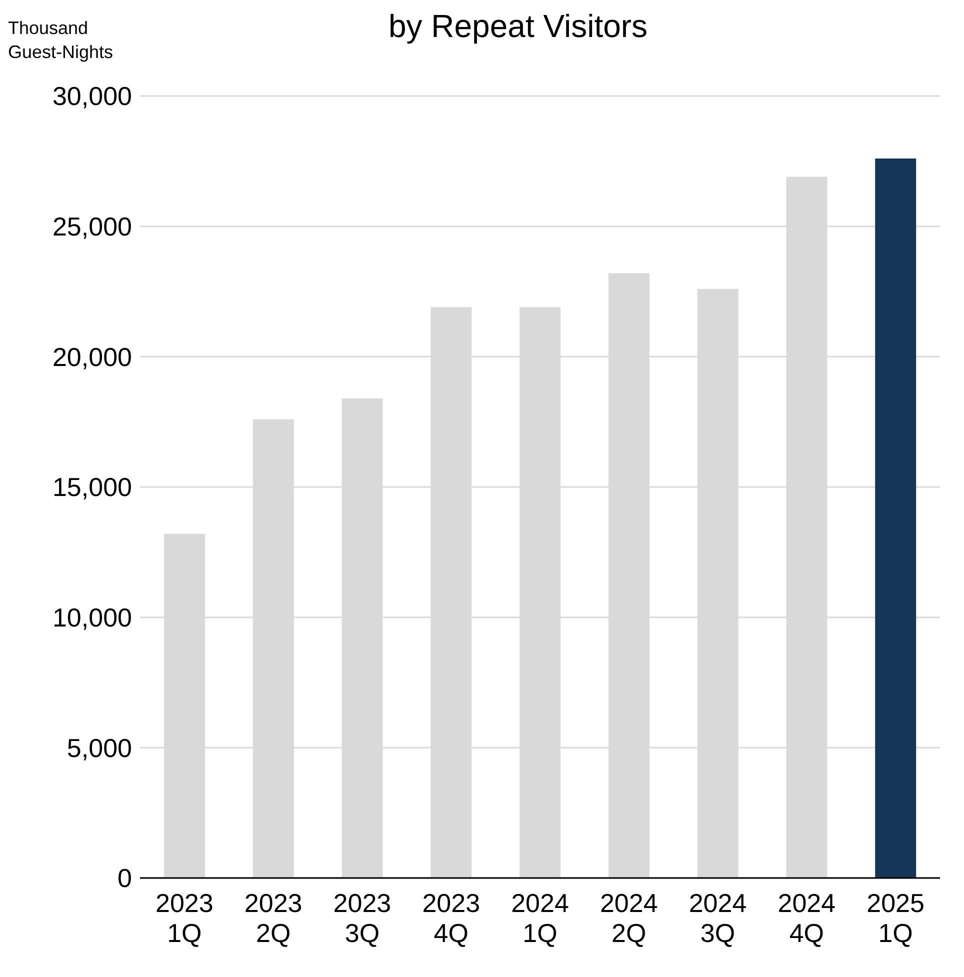 This screenshot has width=964, height=977. Describe the element at coordinates (125, 878) in the screenshot. I see `y-tick-label: 0` at that location.